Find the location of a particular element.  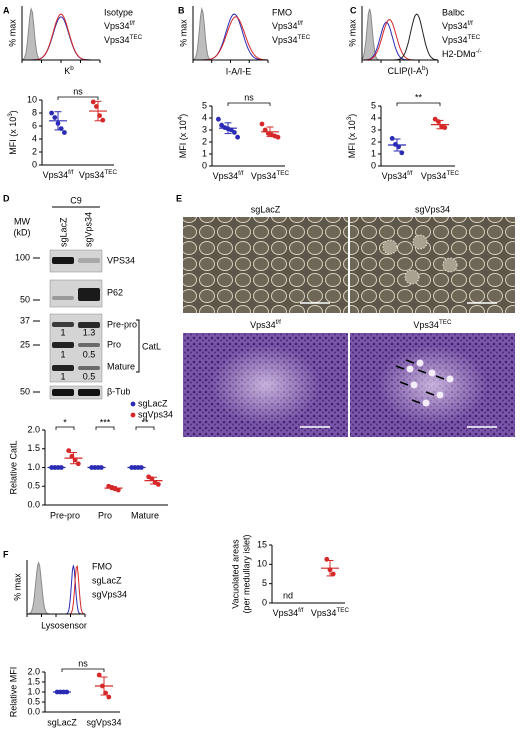

x-axis-label: CLIP(I-Ab) is located at coordinates (407, 70).